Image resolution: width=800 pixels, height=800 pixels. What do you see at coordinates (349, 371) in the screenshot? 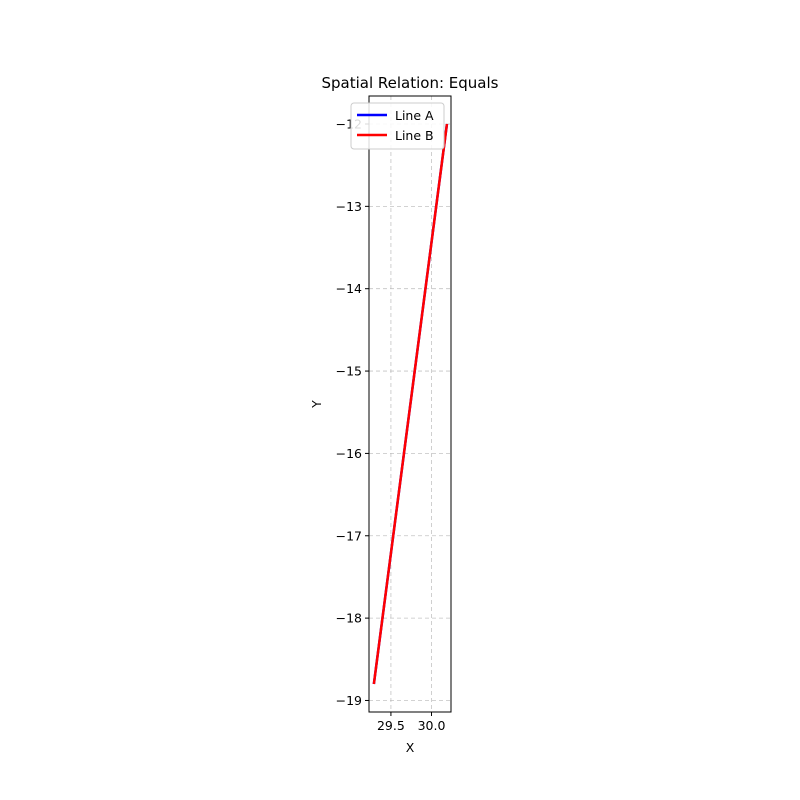
I see `y-tick-label: −15` at bounding box center [349, 371].